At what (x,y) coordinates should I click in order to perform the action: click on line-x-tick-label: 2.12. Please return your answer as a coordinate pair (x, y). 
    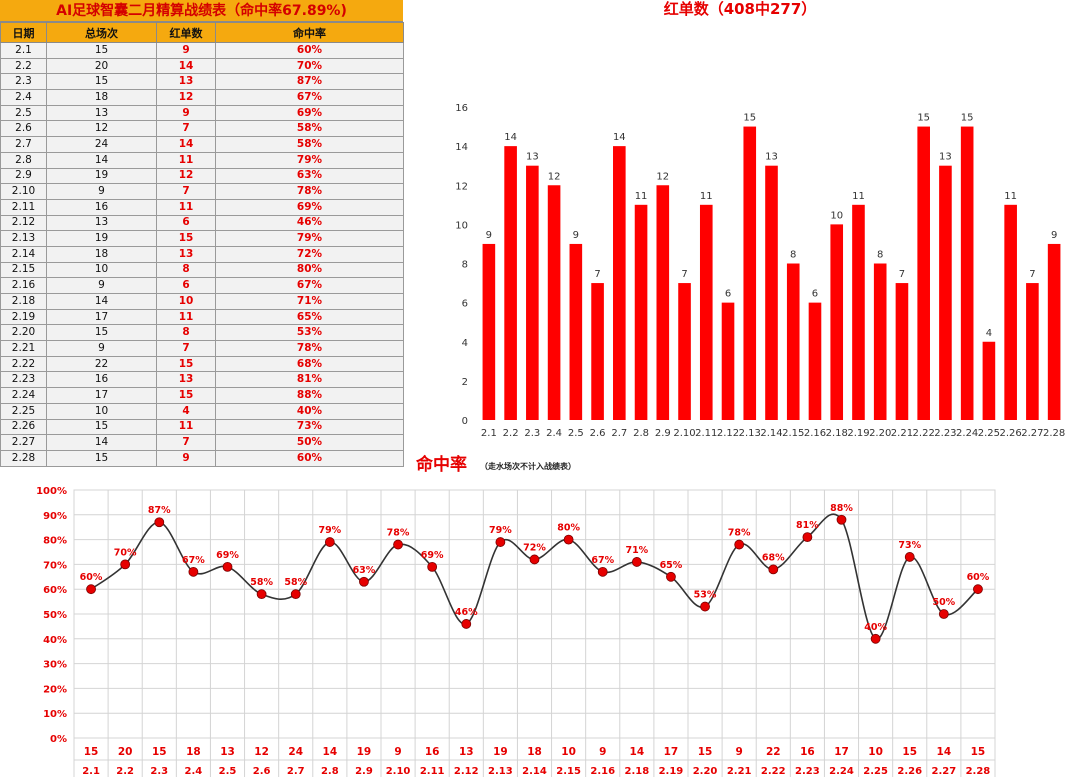
    Looking at the image, I should click on (466, 771).